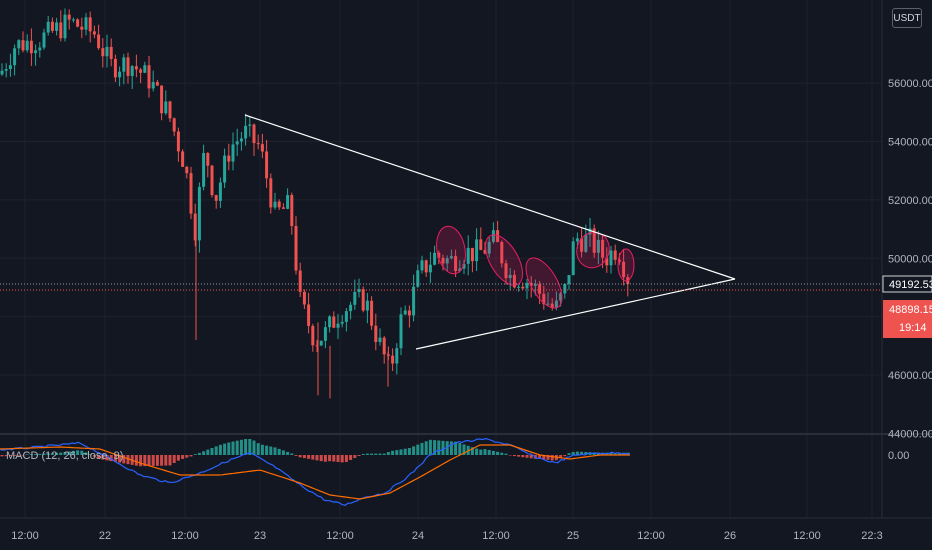 This screenshot has width=932, height=550. Describe the element at coordinates (64, 456) in the screenshot. I see `macd-legend: MACD (12, 26, close, 9)` at that location.